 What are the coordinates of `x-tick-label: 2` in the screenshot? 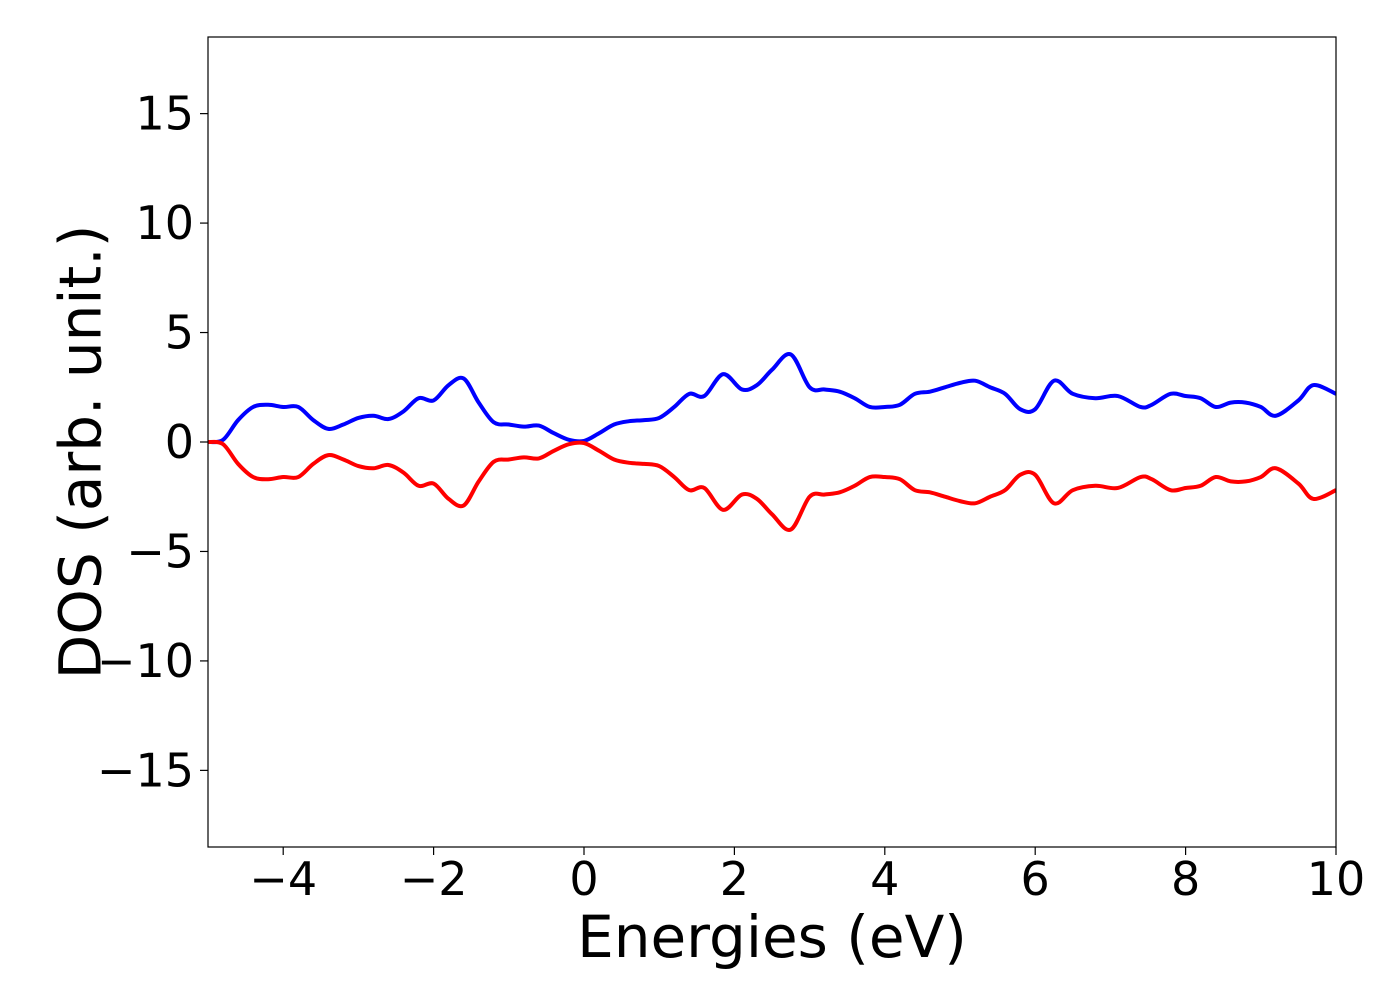 It's located at (734, 879).